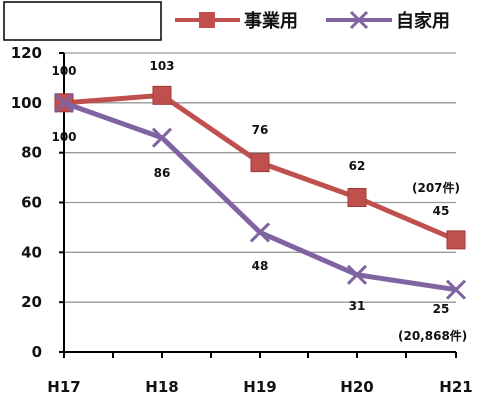  Describe the element at coordinates (436, 187) in the screenshot. I see `annotation-jigyoyo-count: (207件)` at that location.